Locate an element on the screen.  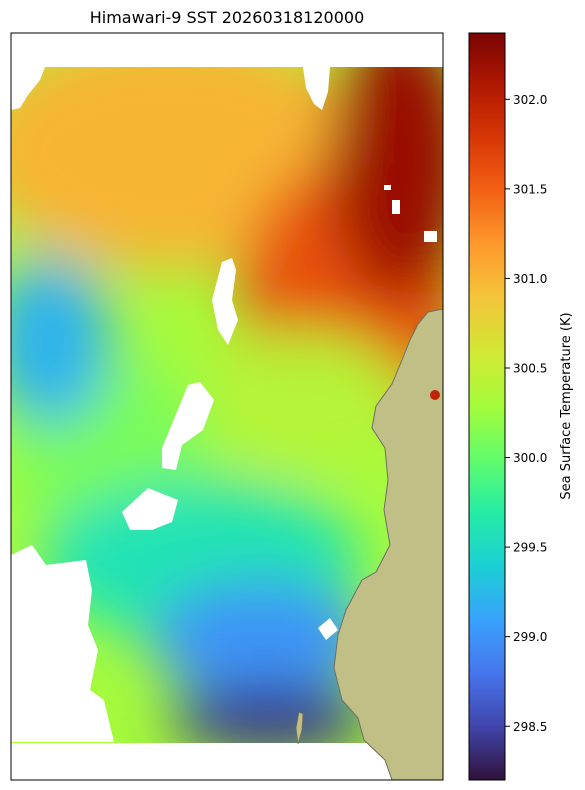
colorbar-tick-label: 302.0 is located at coordinates (530, 100).